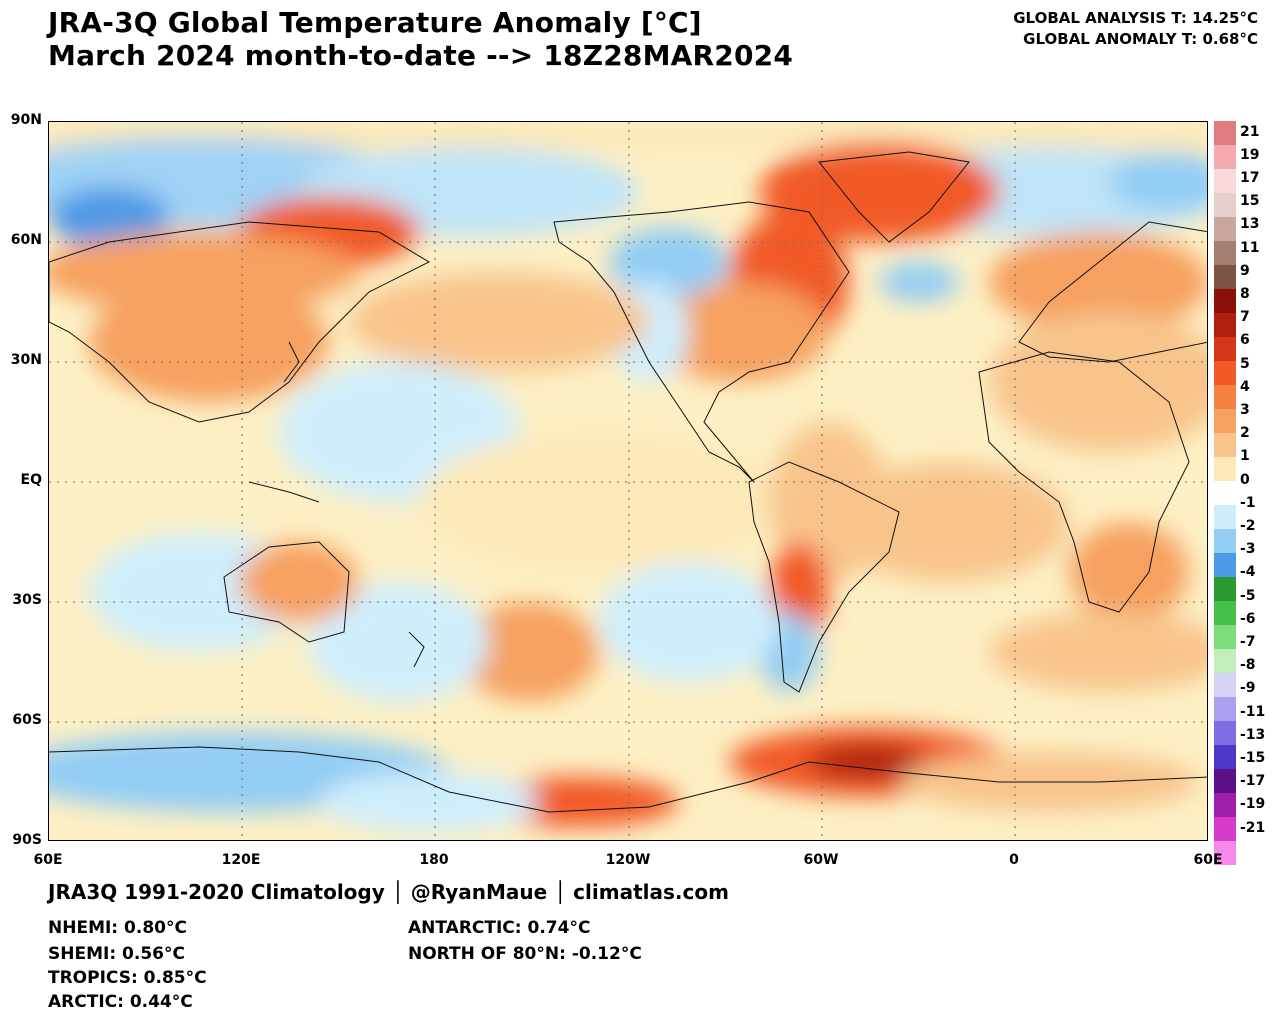 This screenshot has width=1280, height=1024. I want to click on colorbar, so click(1225, 493).